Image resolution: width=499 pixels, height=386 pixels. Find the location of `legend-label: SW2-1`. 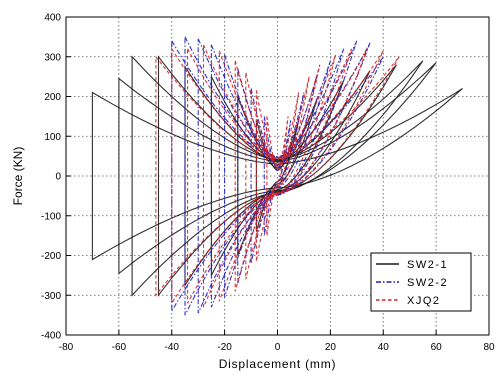

legend-label: SW2-1 is located at coordinates (427, 265).